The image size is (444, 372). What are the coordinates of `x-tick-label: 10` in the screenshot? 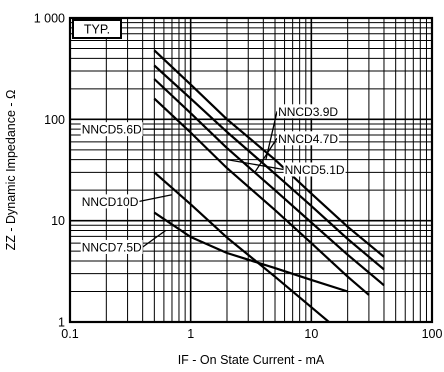 It's located at (311, 334).